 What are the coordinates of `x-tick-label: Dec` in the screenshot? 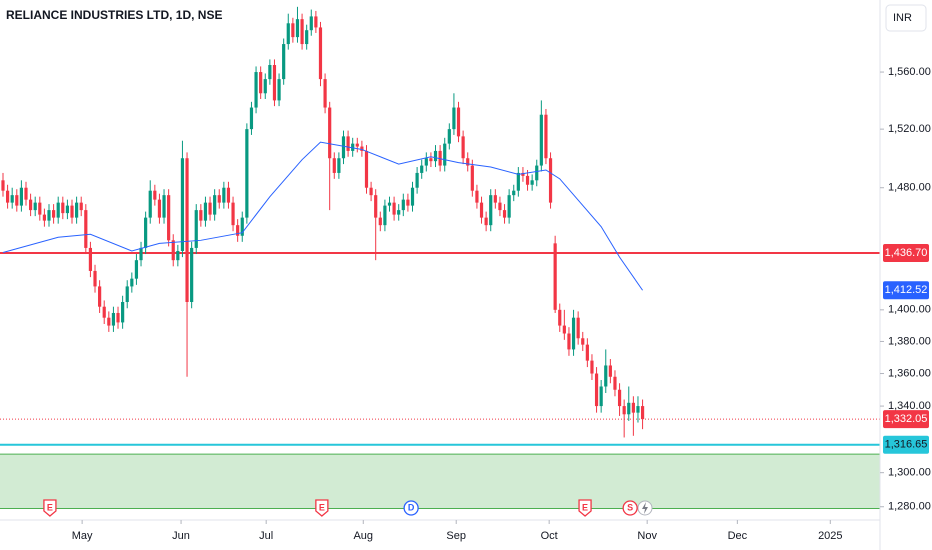 It's located at (738, 536).